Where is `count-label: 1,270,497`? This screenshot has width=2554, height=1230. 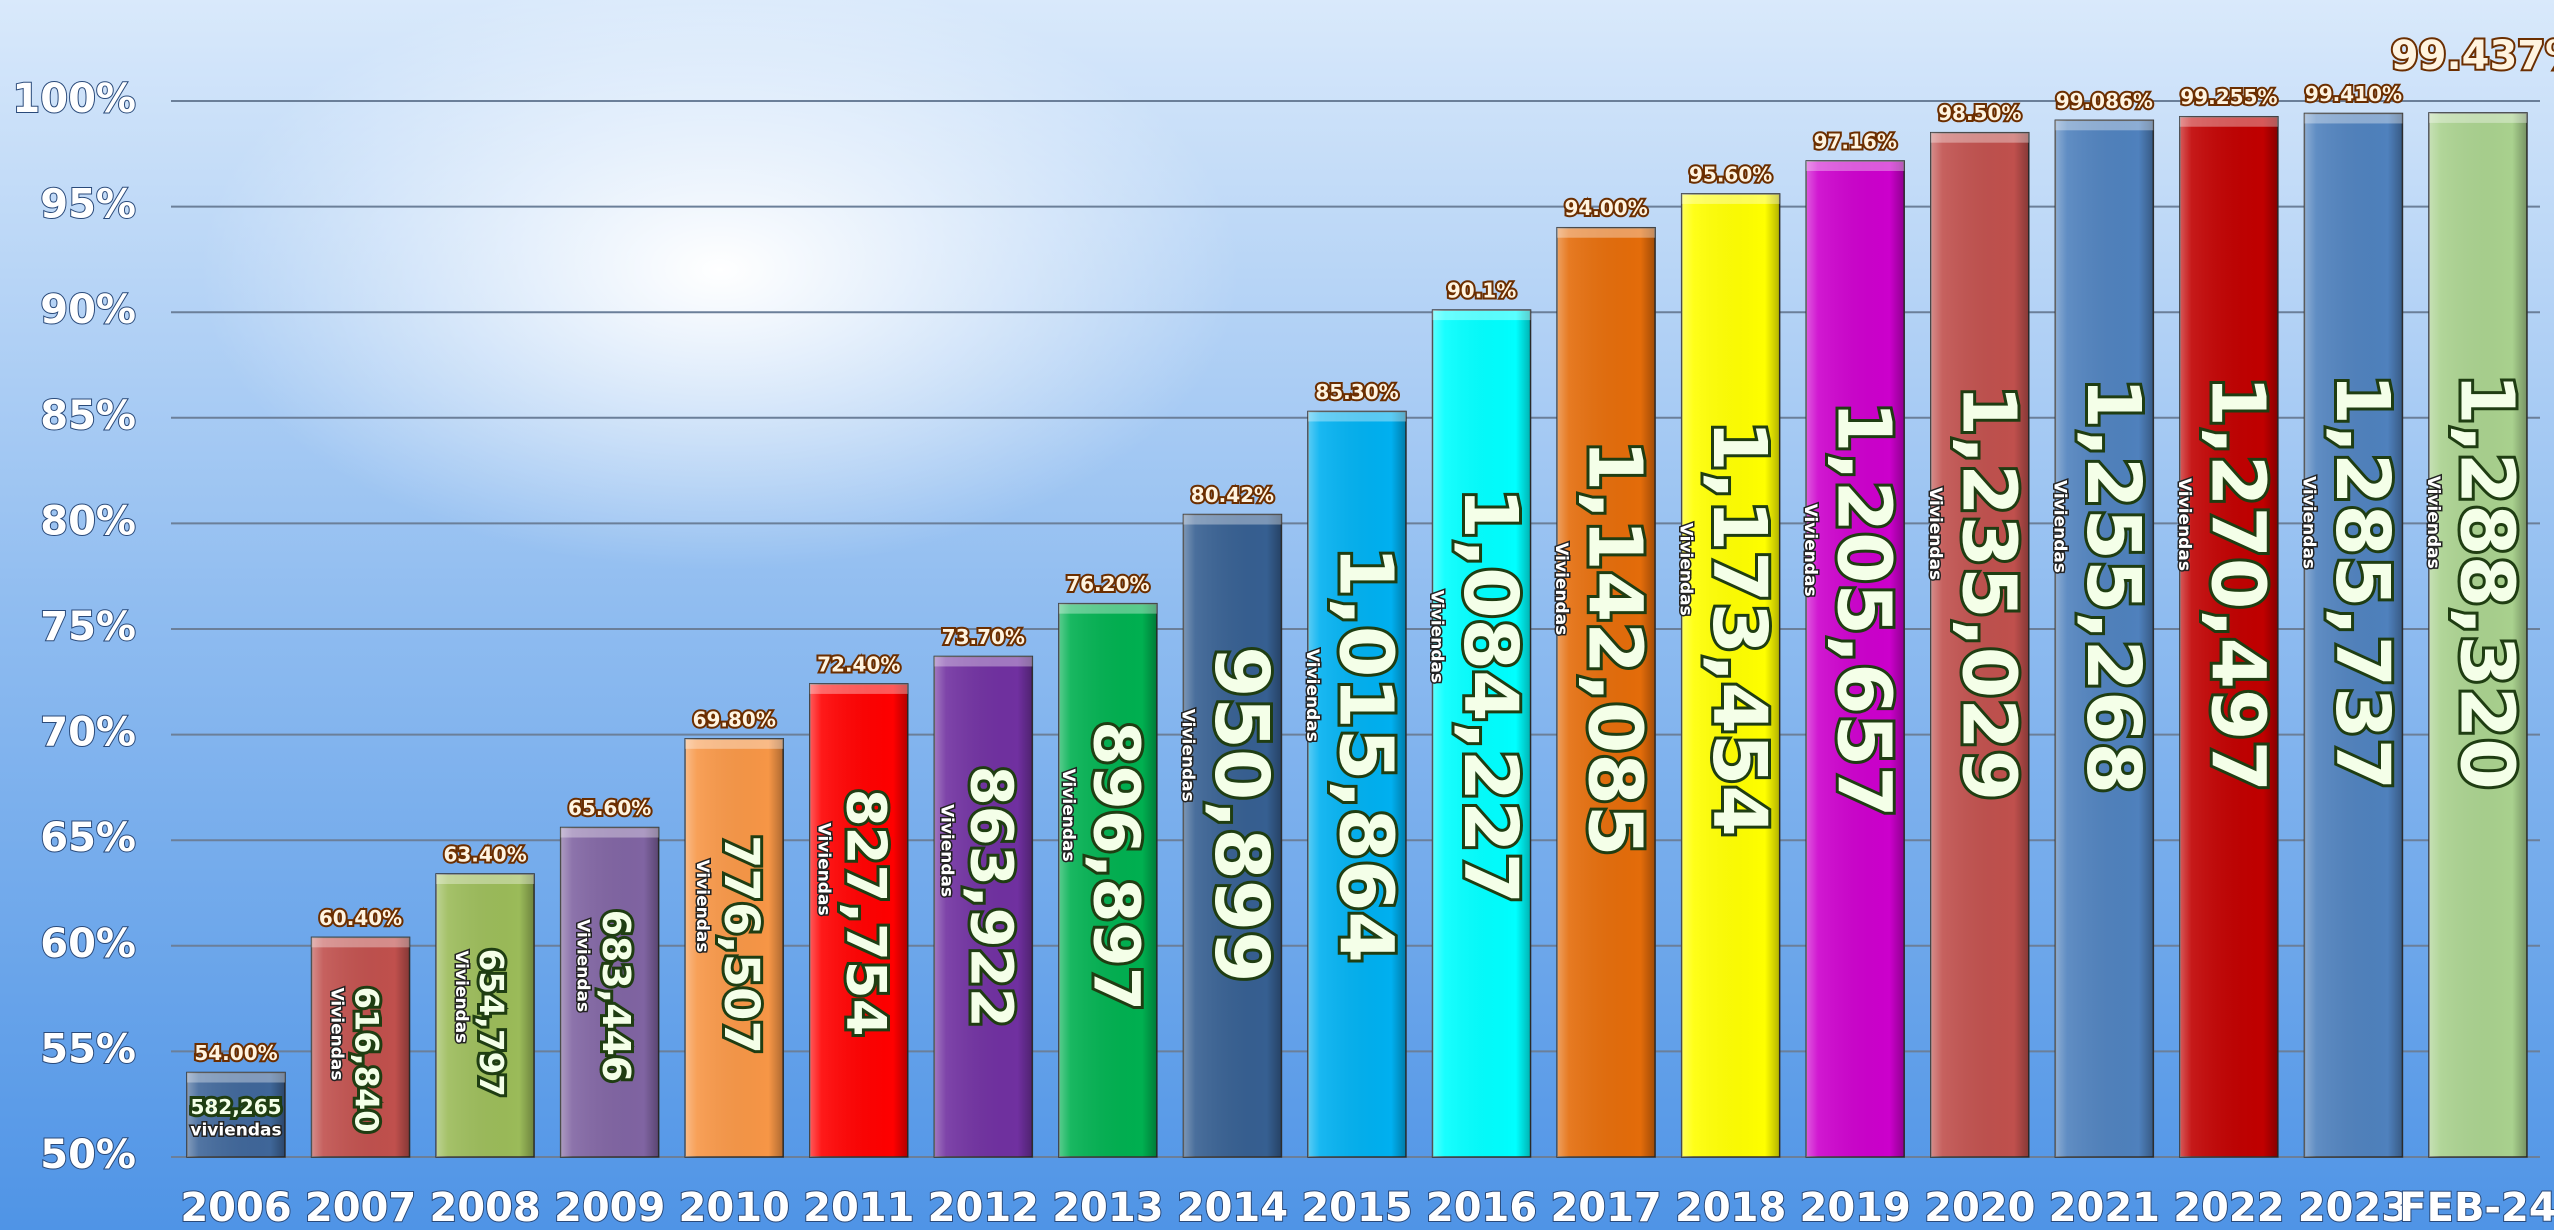 count-label: 1,270,497 is located at coordinates (2237, 583).